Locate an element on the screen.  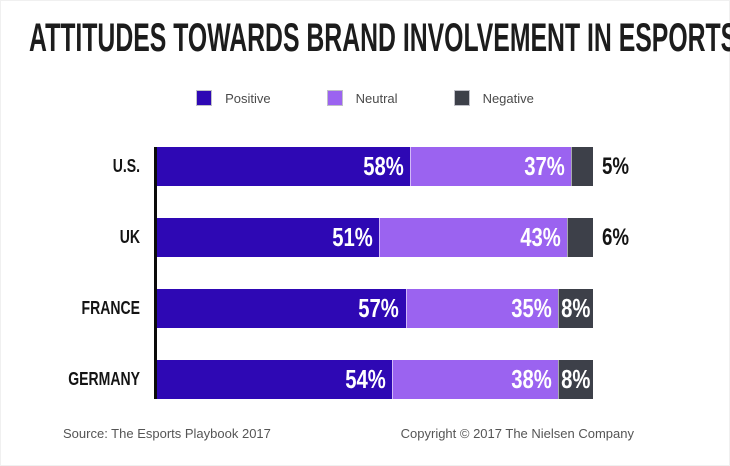
legend: Positive Neutral Negative is located at coordinates (365, 98).